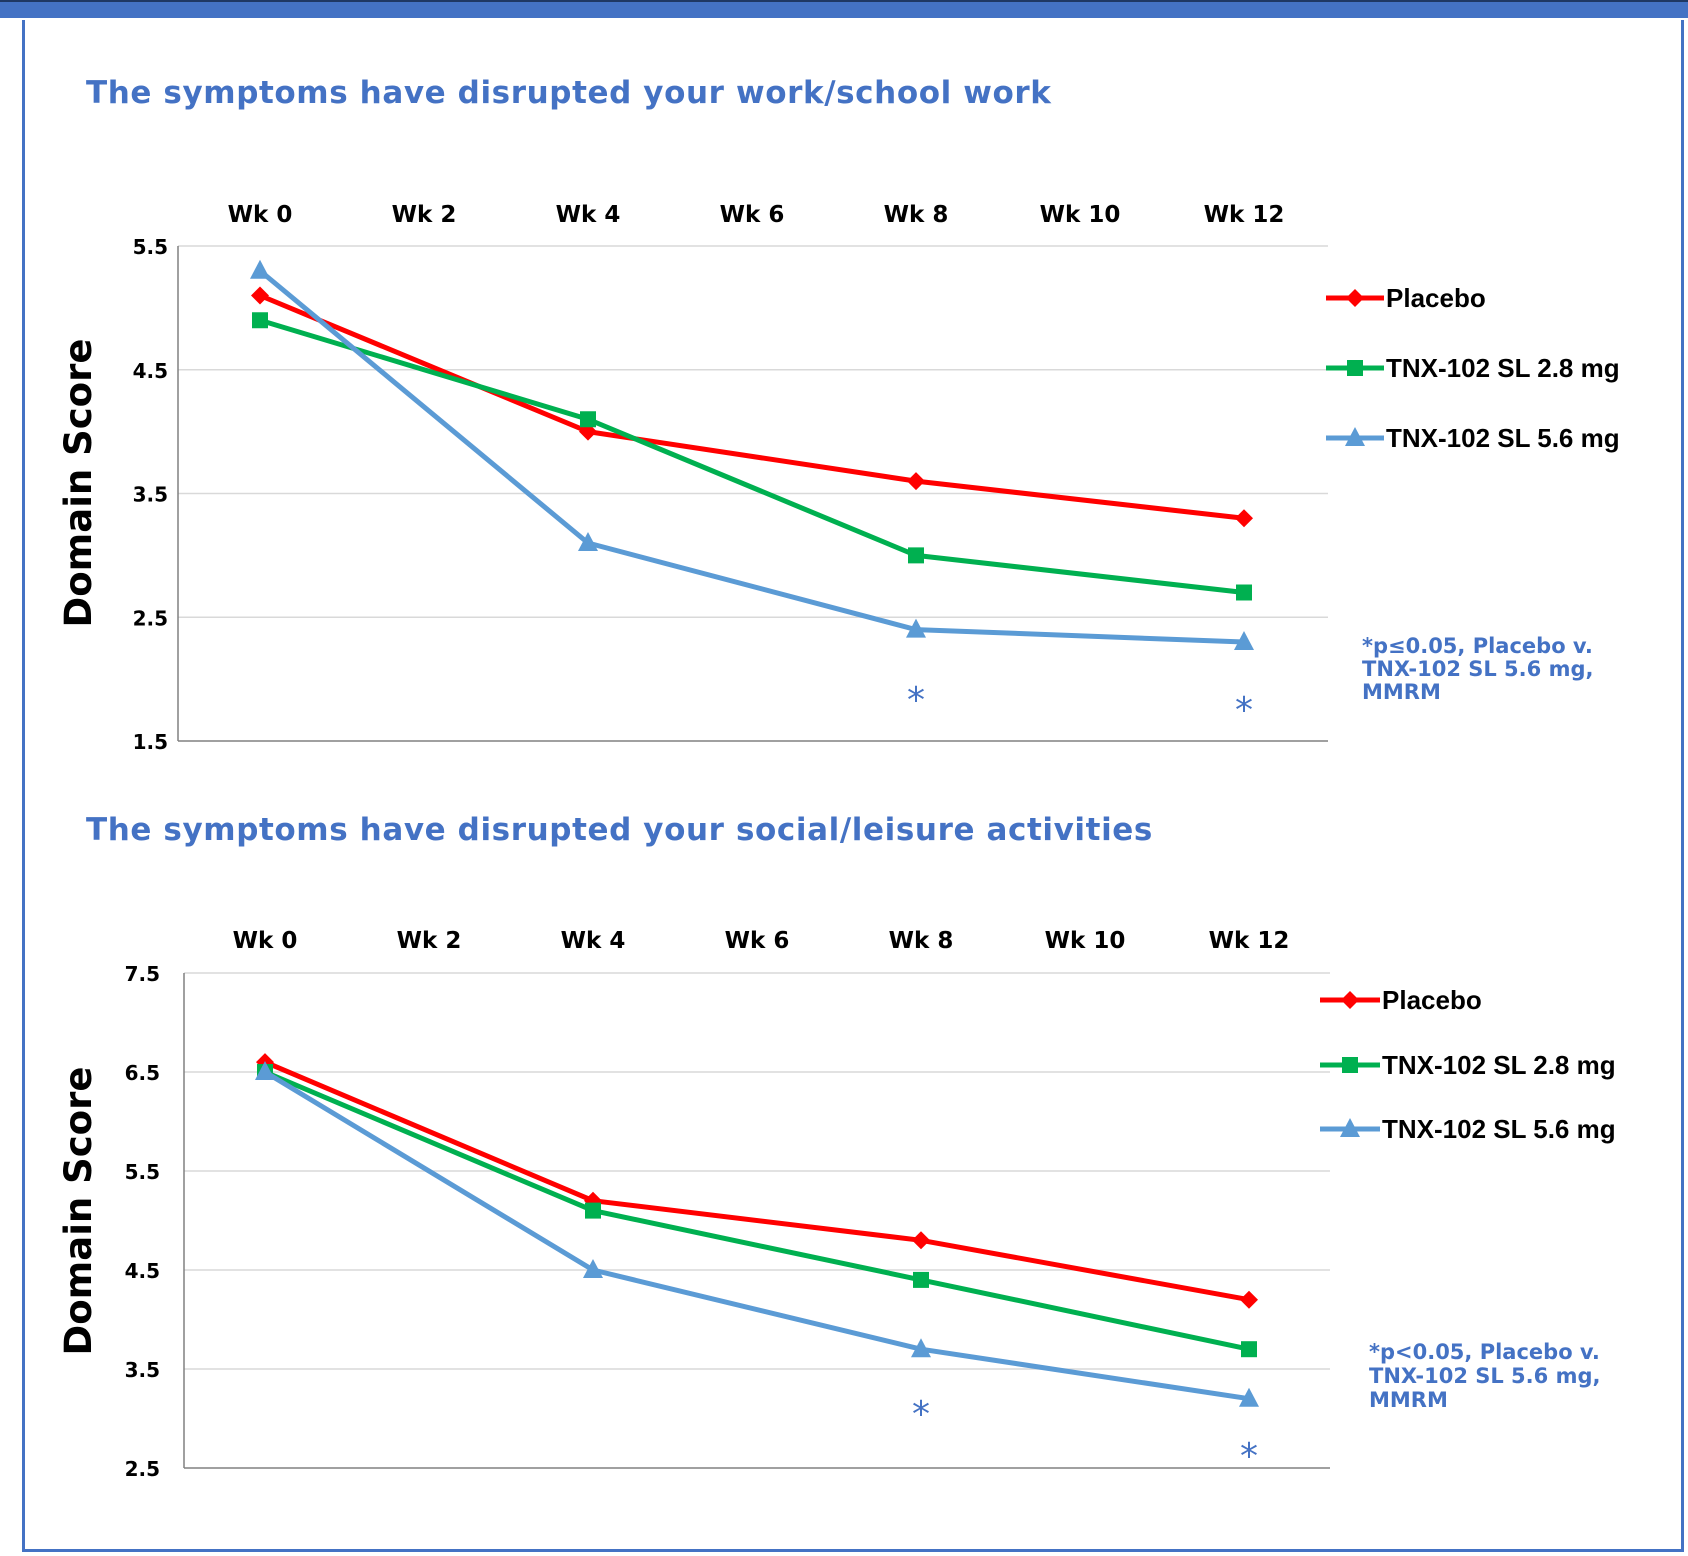 The height and width of the screenshot is (1556, 1688). What do you see at coordinates (1249, 941) in the screenshot?
I see `chart2-x-tick-label-wk-12: Wk 12` at bounding box center [1249, 941].